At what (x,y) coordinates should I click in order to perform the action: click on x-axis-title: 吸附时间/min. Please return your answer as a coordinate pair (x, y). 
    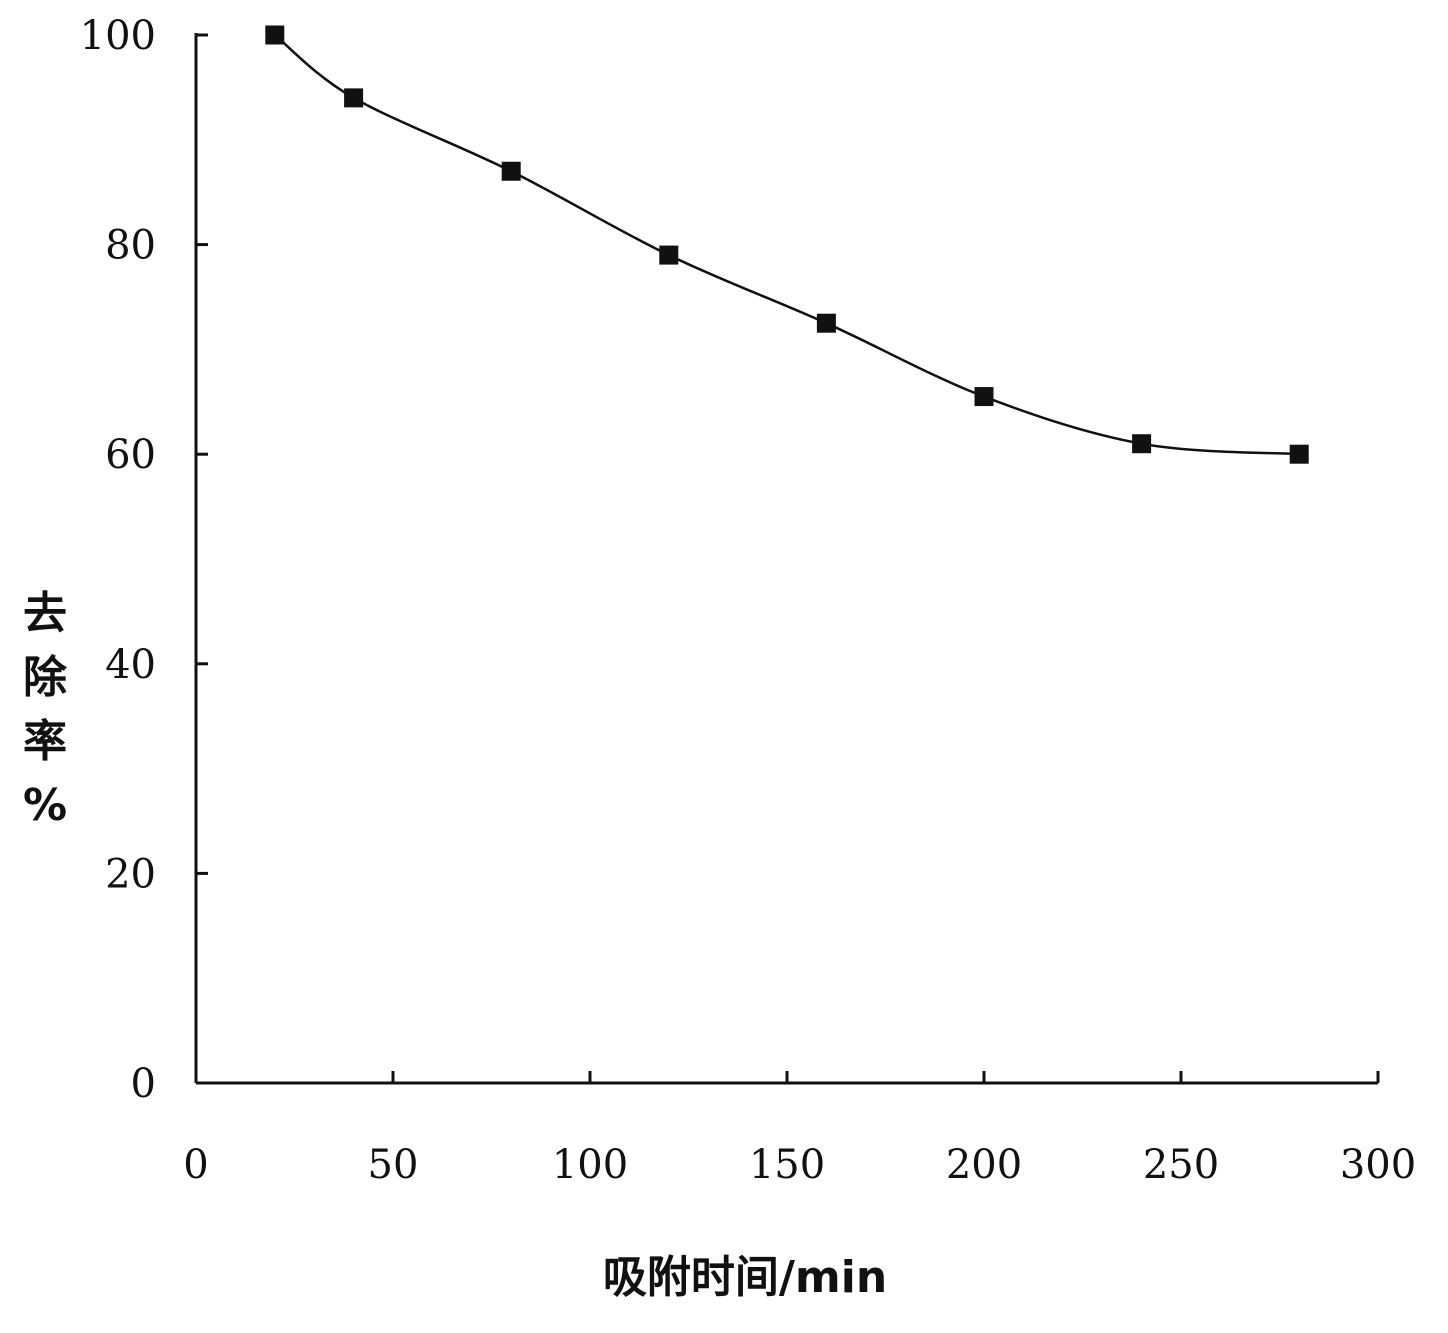
    Looking at the image, I should click on (745, 1277).